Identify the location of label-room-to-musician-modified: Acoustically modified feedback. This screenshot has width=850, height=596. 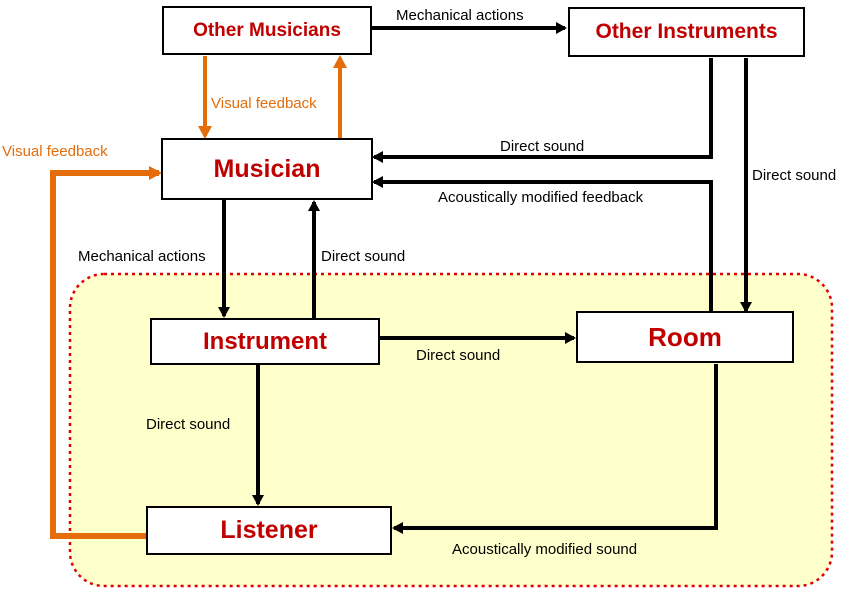
(541, 197).